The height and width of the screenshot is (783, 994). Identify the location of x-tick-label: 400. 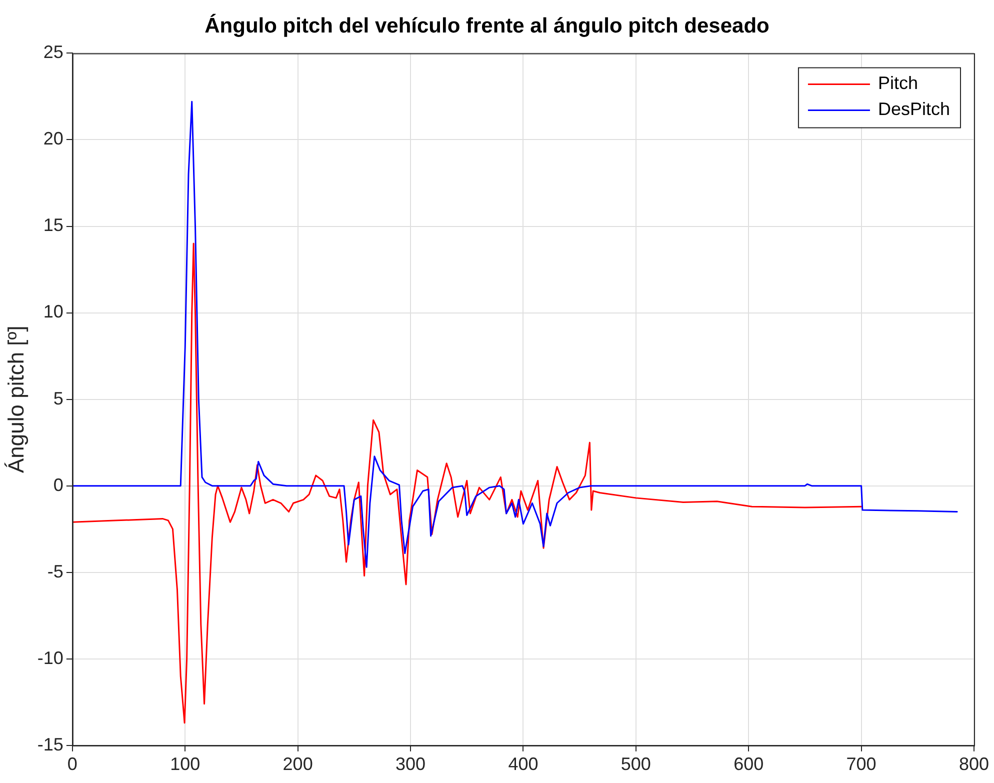
(523, 764).